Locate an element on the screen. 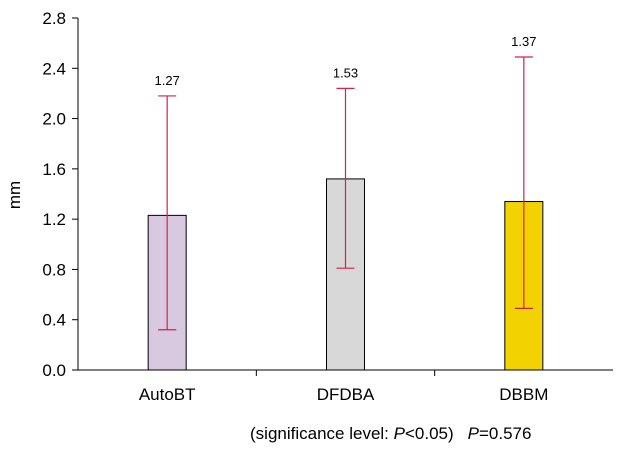 The width and height of the screenshot is (617, 455). data-label-dfdba: 1.53 is located at coordinates (345, 72).